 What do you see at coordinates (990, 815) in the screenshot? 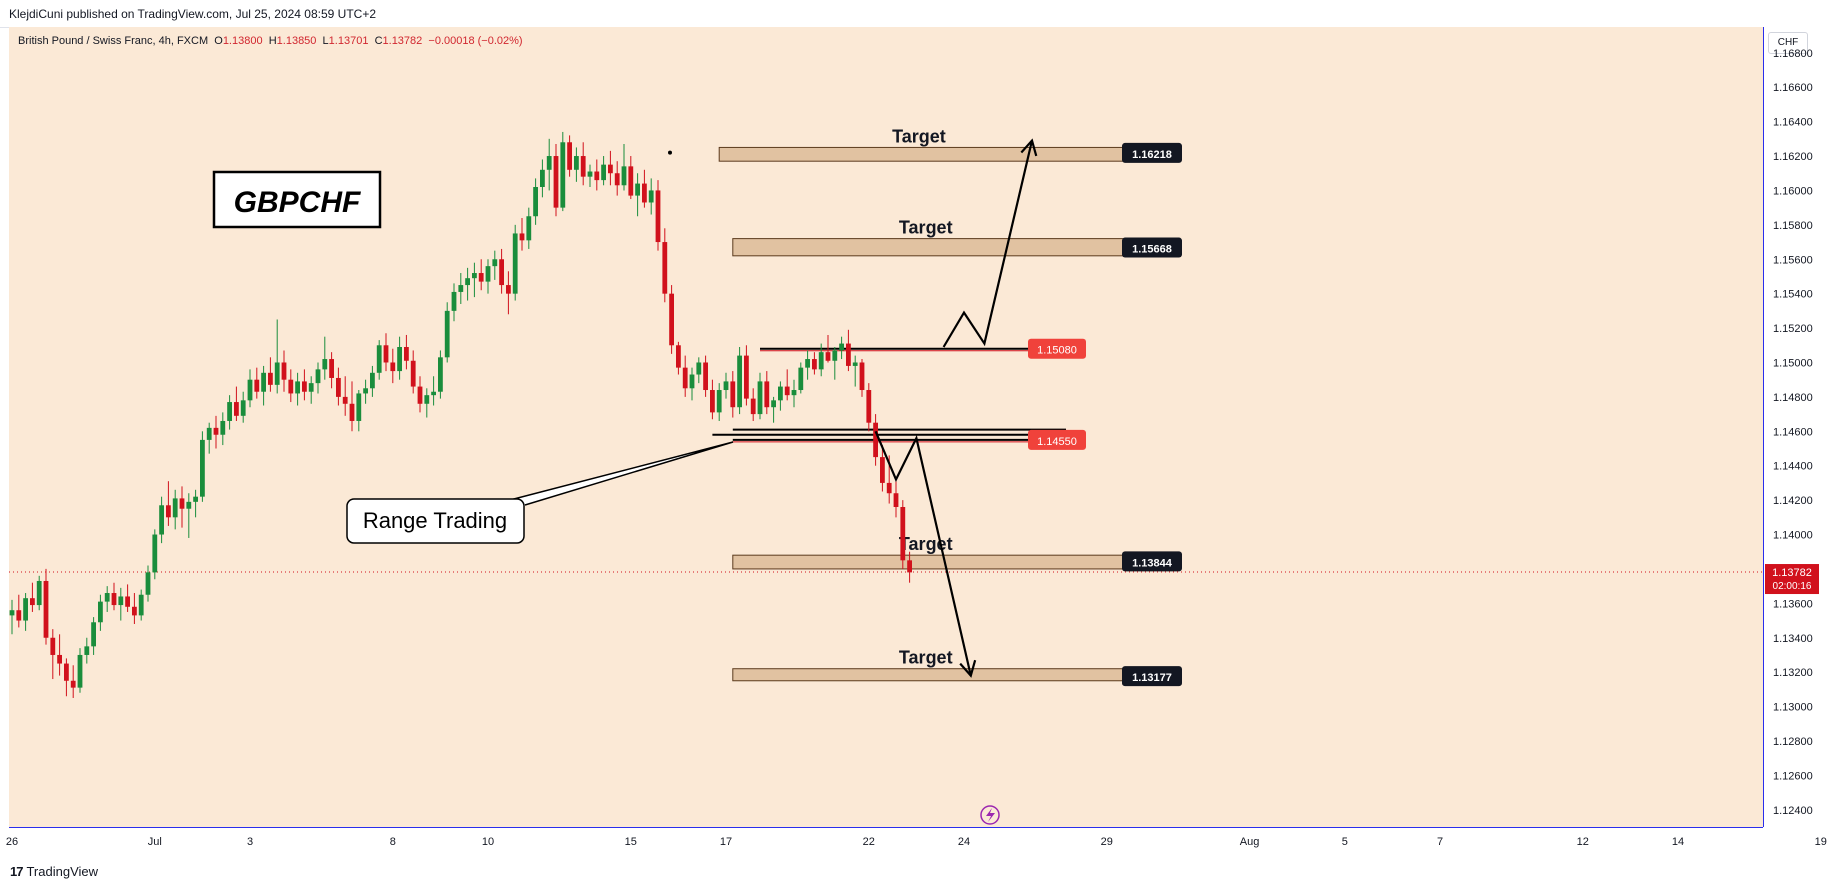
I see `events-icon` at bounding box center [990, 815].